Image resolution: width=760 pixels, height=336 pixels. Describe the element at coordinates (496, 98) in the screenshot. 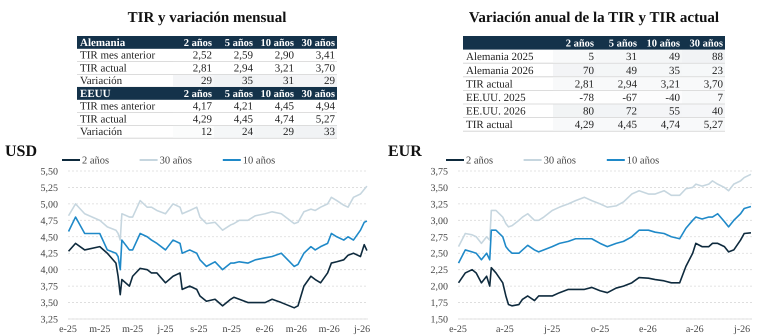

I see `y-tick-label: EE.UU. 2025` at that location.